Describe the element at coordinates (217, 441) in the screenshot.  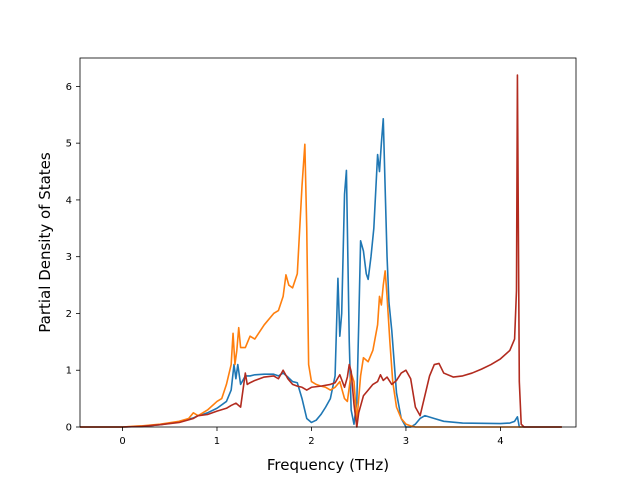
I see `x-tick-label: 1` at that location.